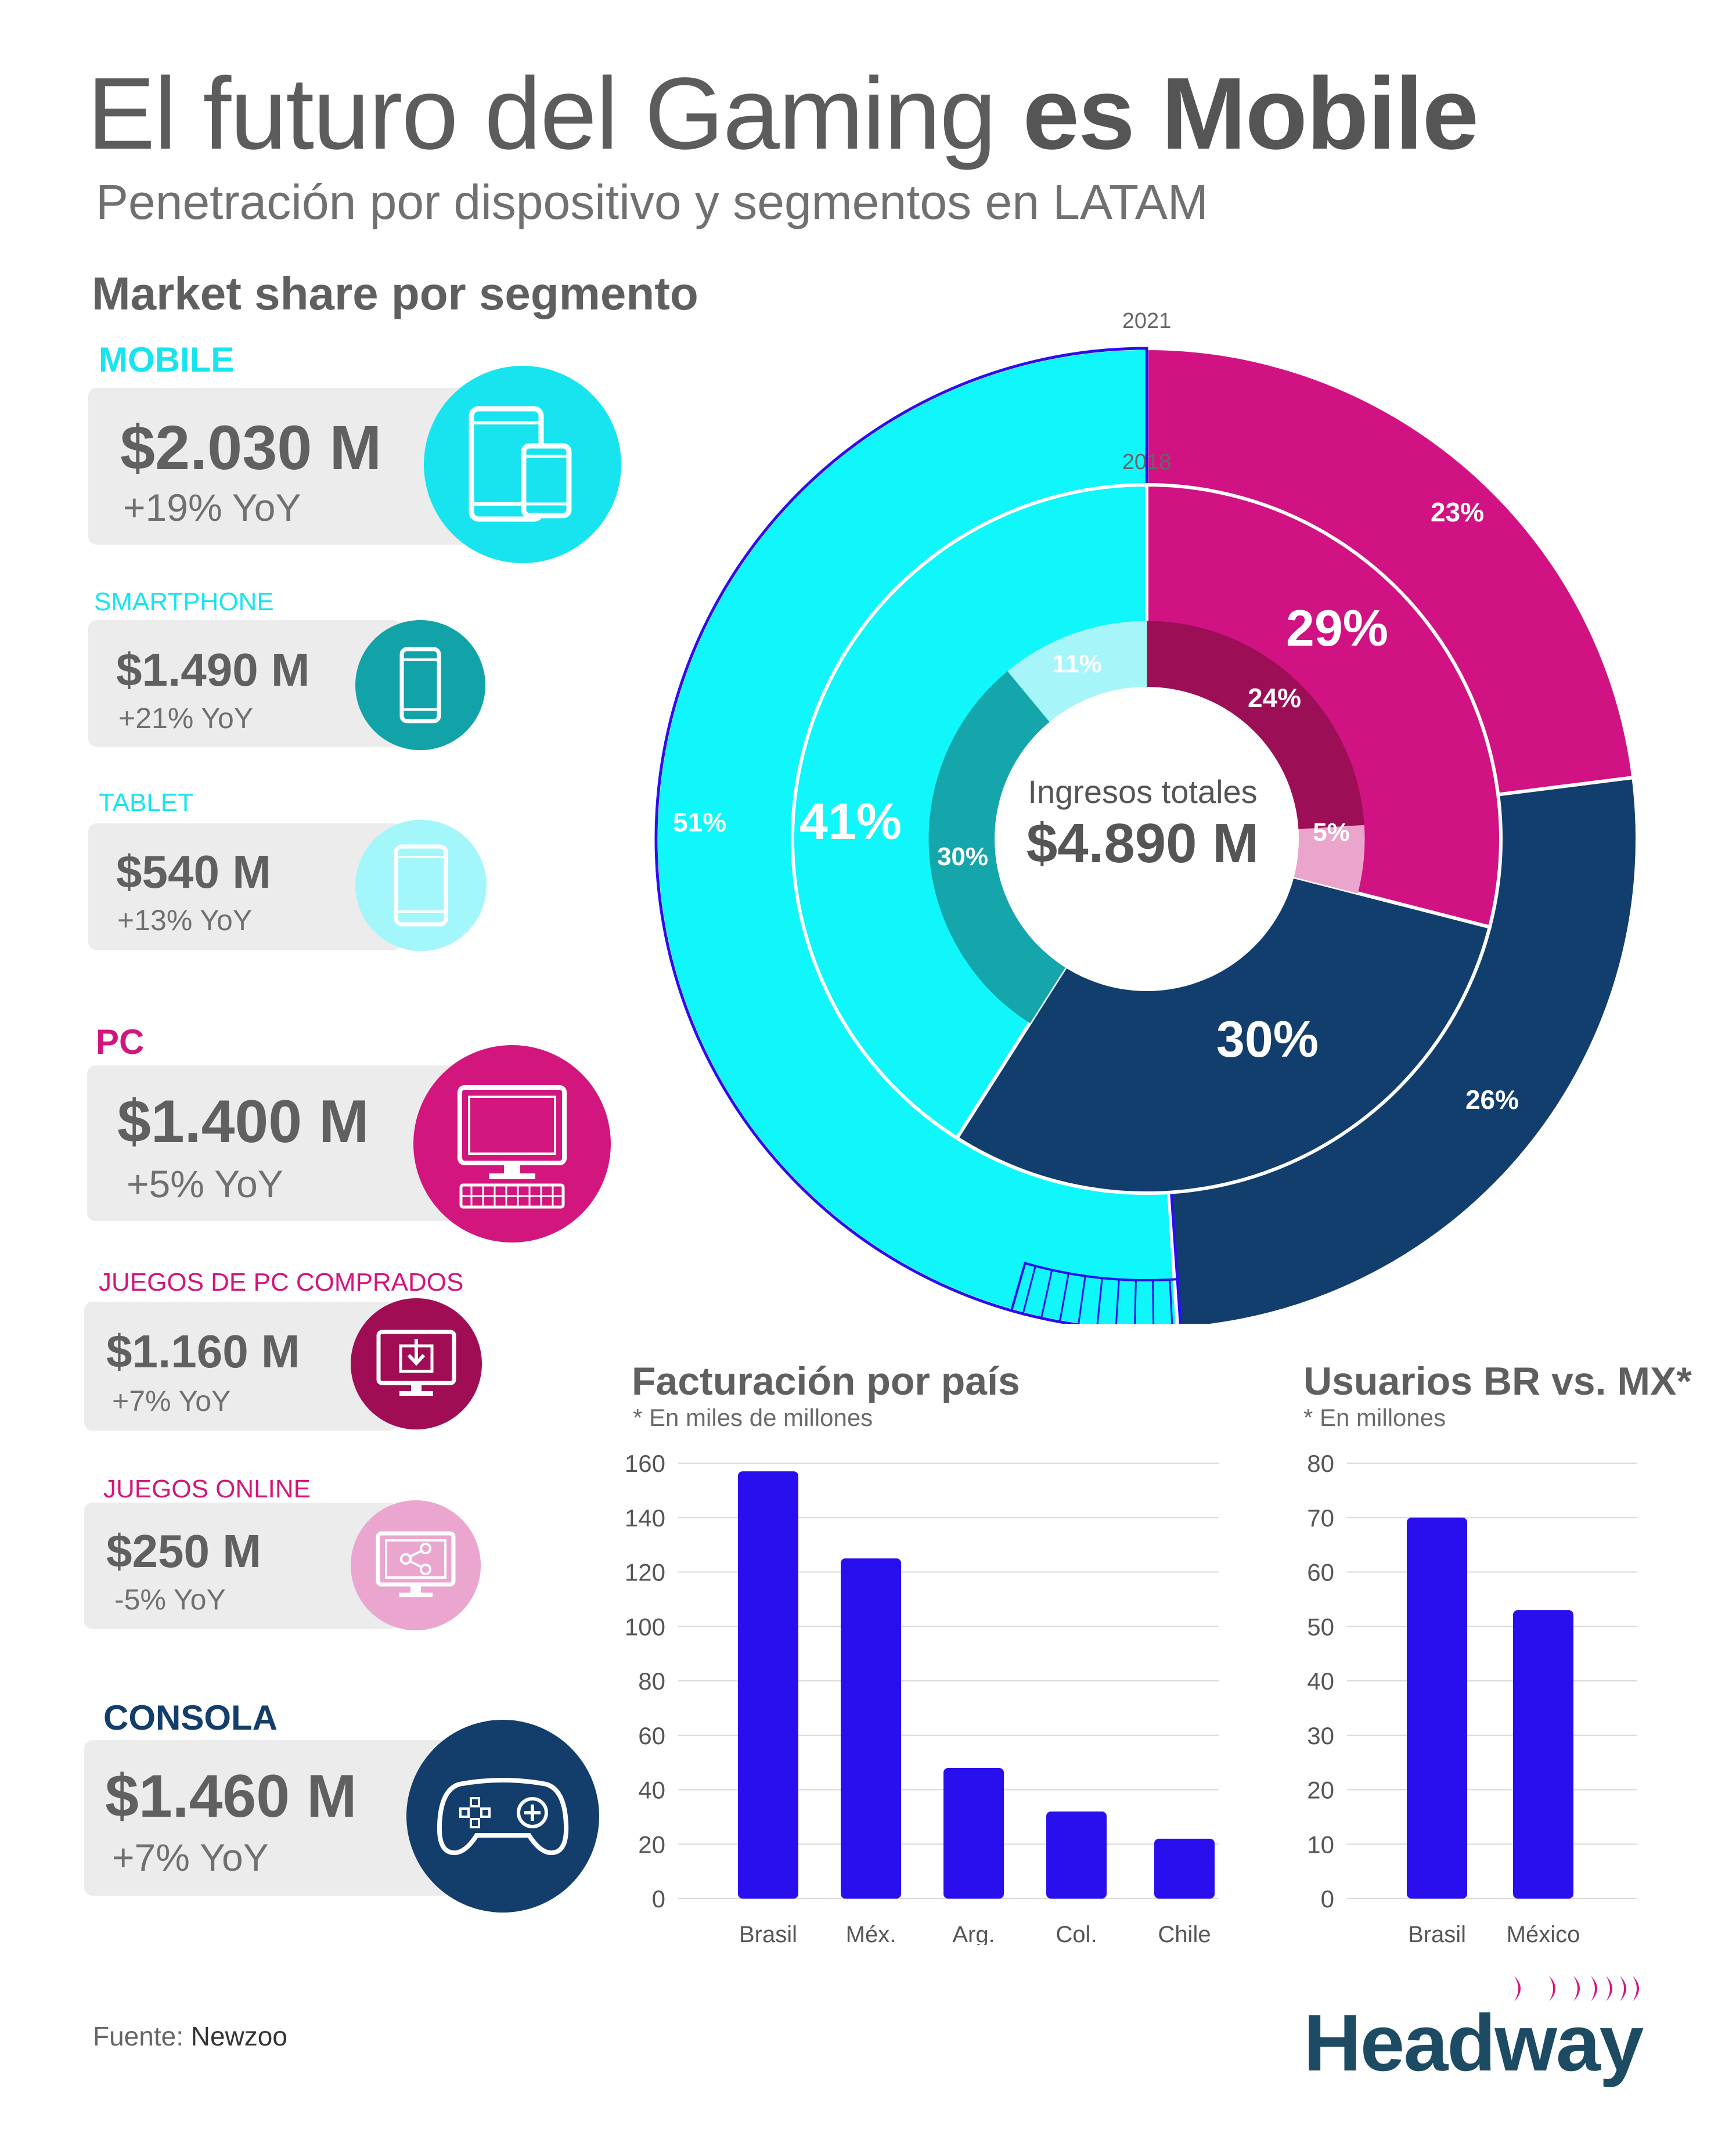  I want to click on mobile-label: MOBILE, so click(167, 359).